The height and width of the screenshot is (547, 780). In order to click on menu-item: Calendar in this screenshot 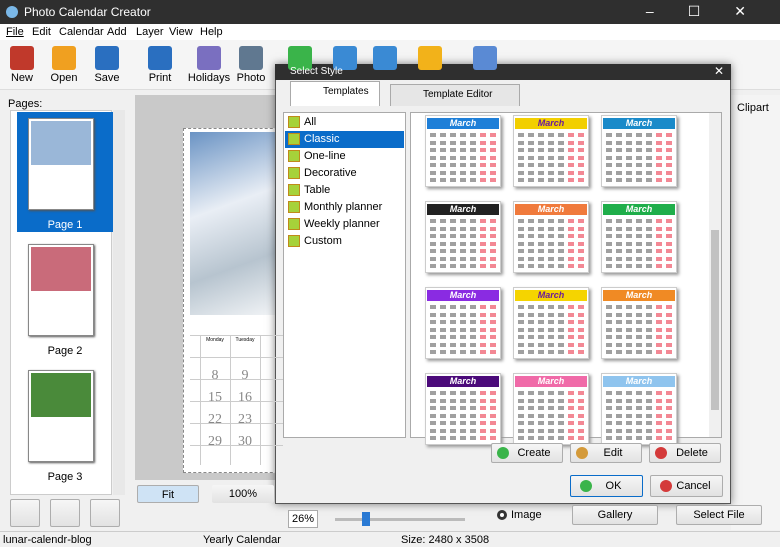, I will do `click(81, 32)`.